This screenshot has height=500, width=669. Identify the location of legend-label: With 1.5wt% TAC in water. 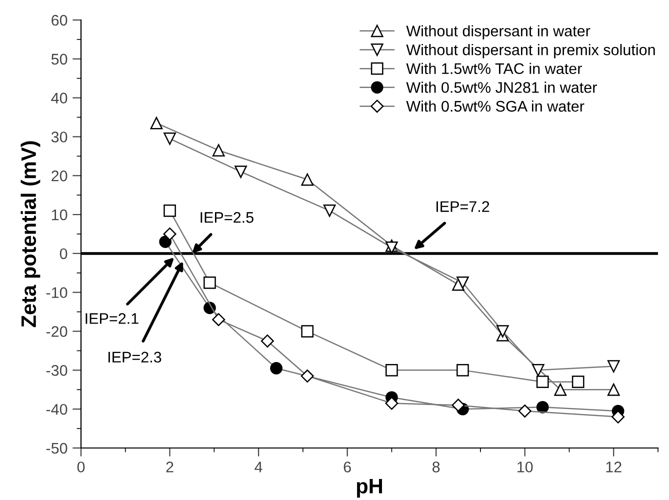
(494, 68).